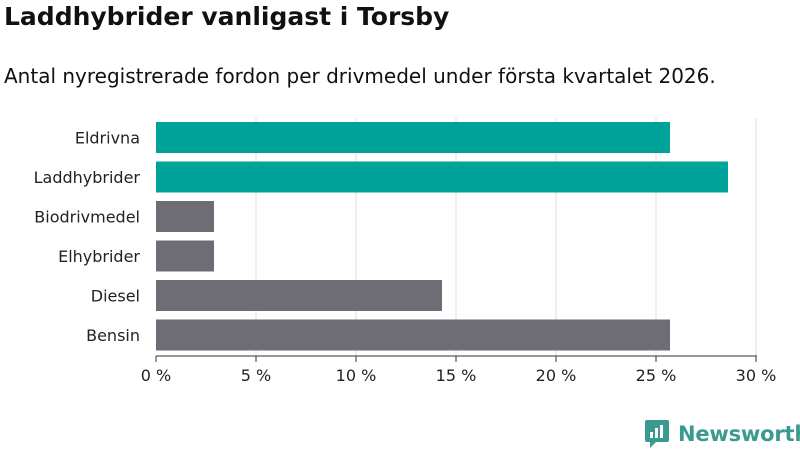  What do you see at coordinates (756, 375) in the screenshot?
I see `x-tick-label: 30 %` at bounding box center [756, 375].